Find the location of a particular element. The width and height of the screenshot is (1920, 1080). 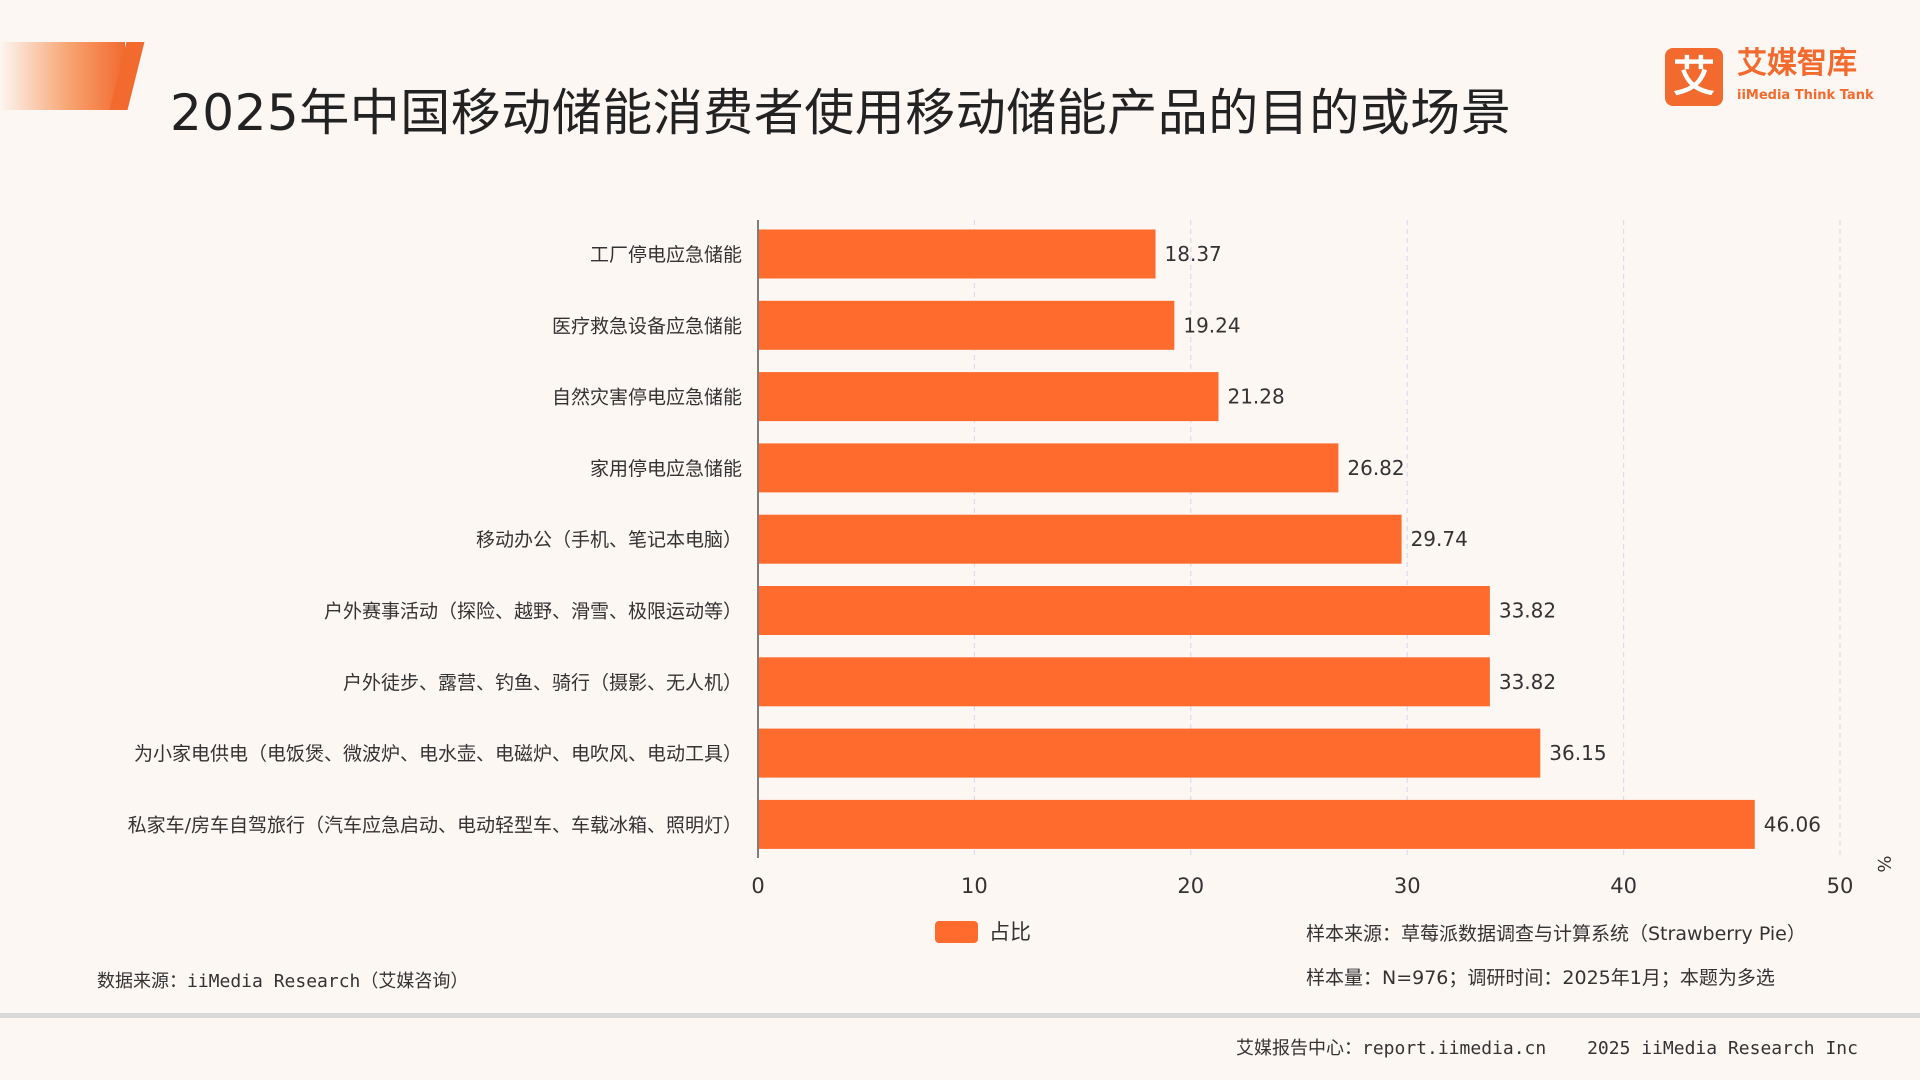

data-label-2: 21.28 is located at coordinates (1255, 397).